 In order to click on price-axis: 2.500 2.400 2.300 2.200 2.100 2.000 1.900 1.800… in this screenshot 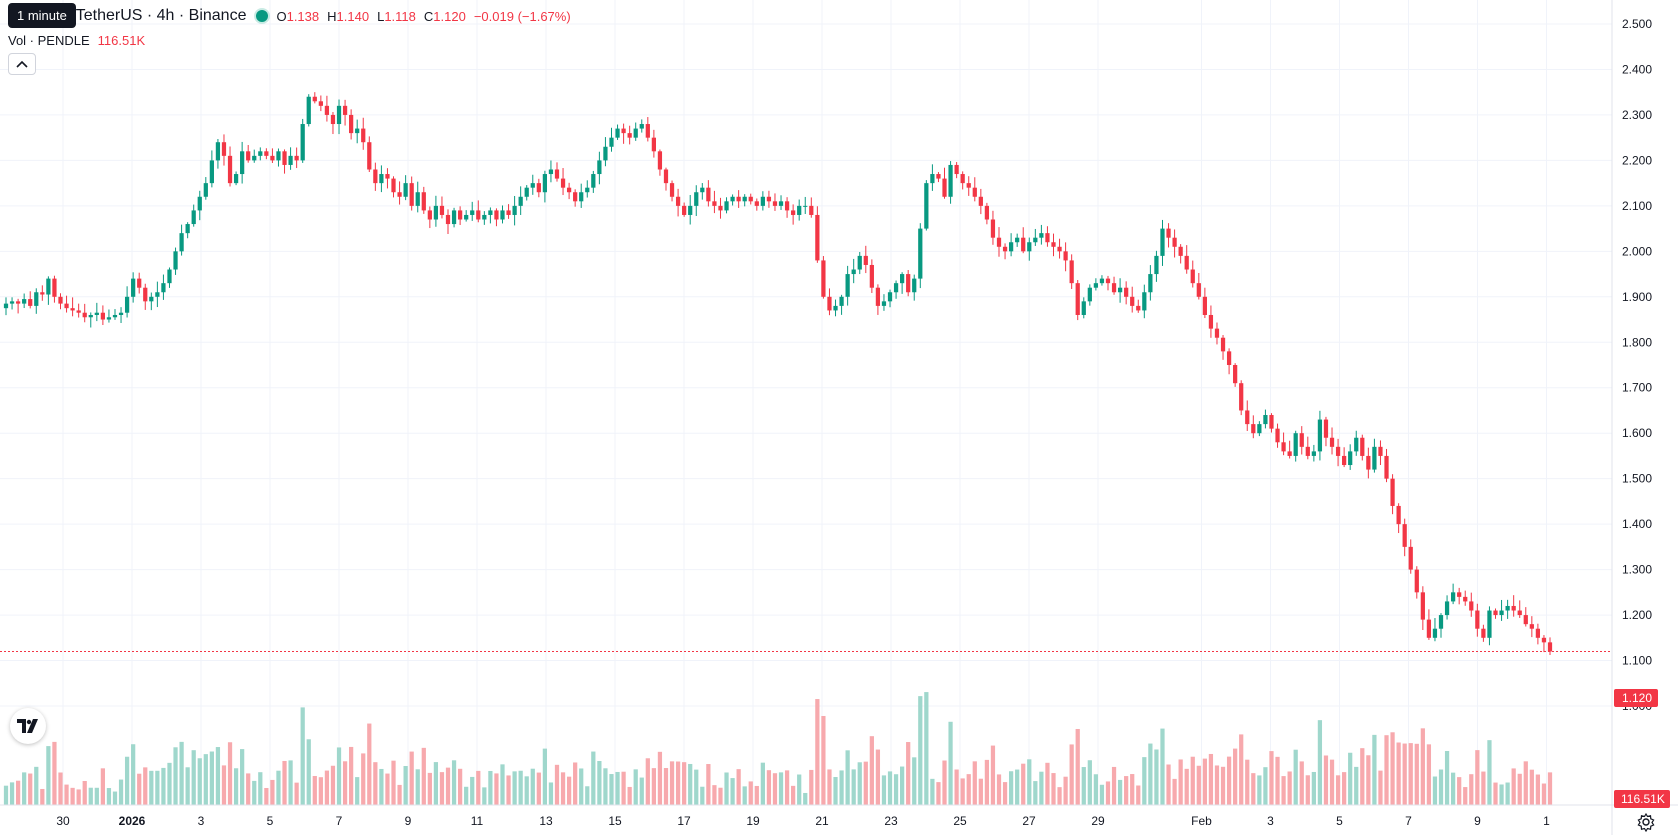, I will do `click(1637, 365)`.